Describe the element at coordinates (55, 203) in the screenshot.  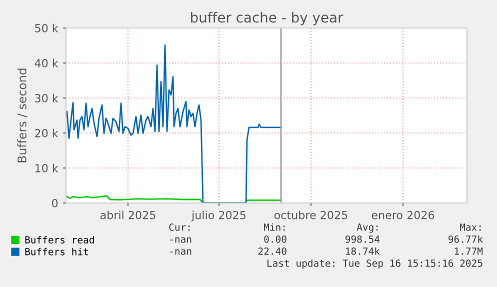
I see `y-tick-label: 0` at that location.